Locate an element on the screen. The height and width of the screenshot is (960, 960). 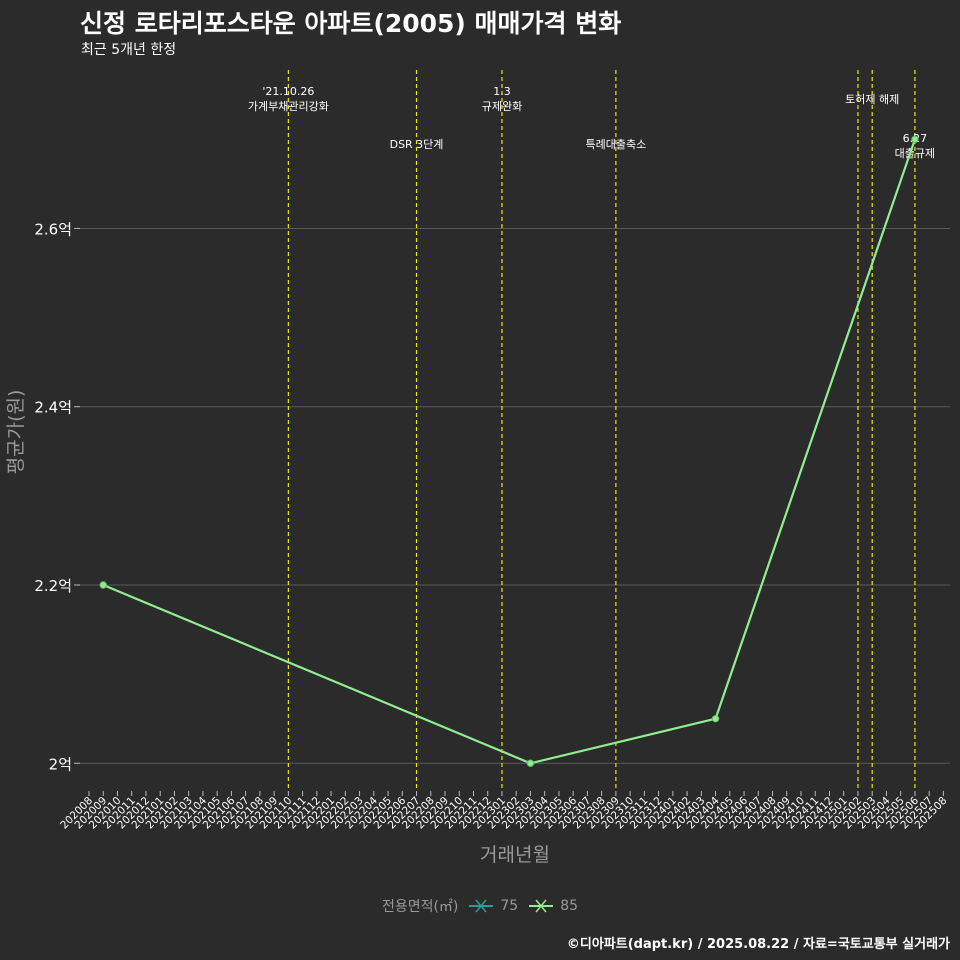
event-label-line: 특례대출축소 is located at coordinates (616, 144).